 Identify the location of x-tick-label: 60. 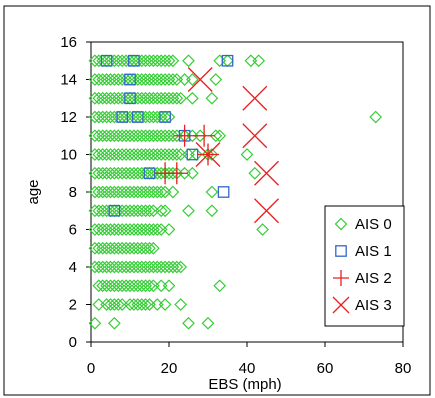
(325, 368).